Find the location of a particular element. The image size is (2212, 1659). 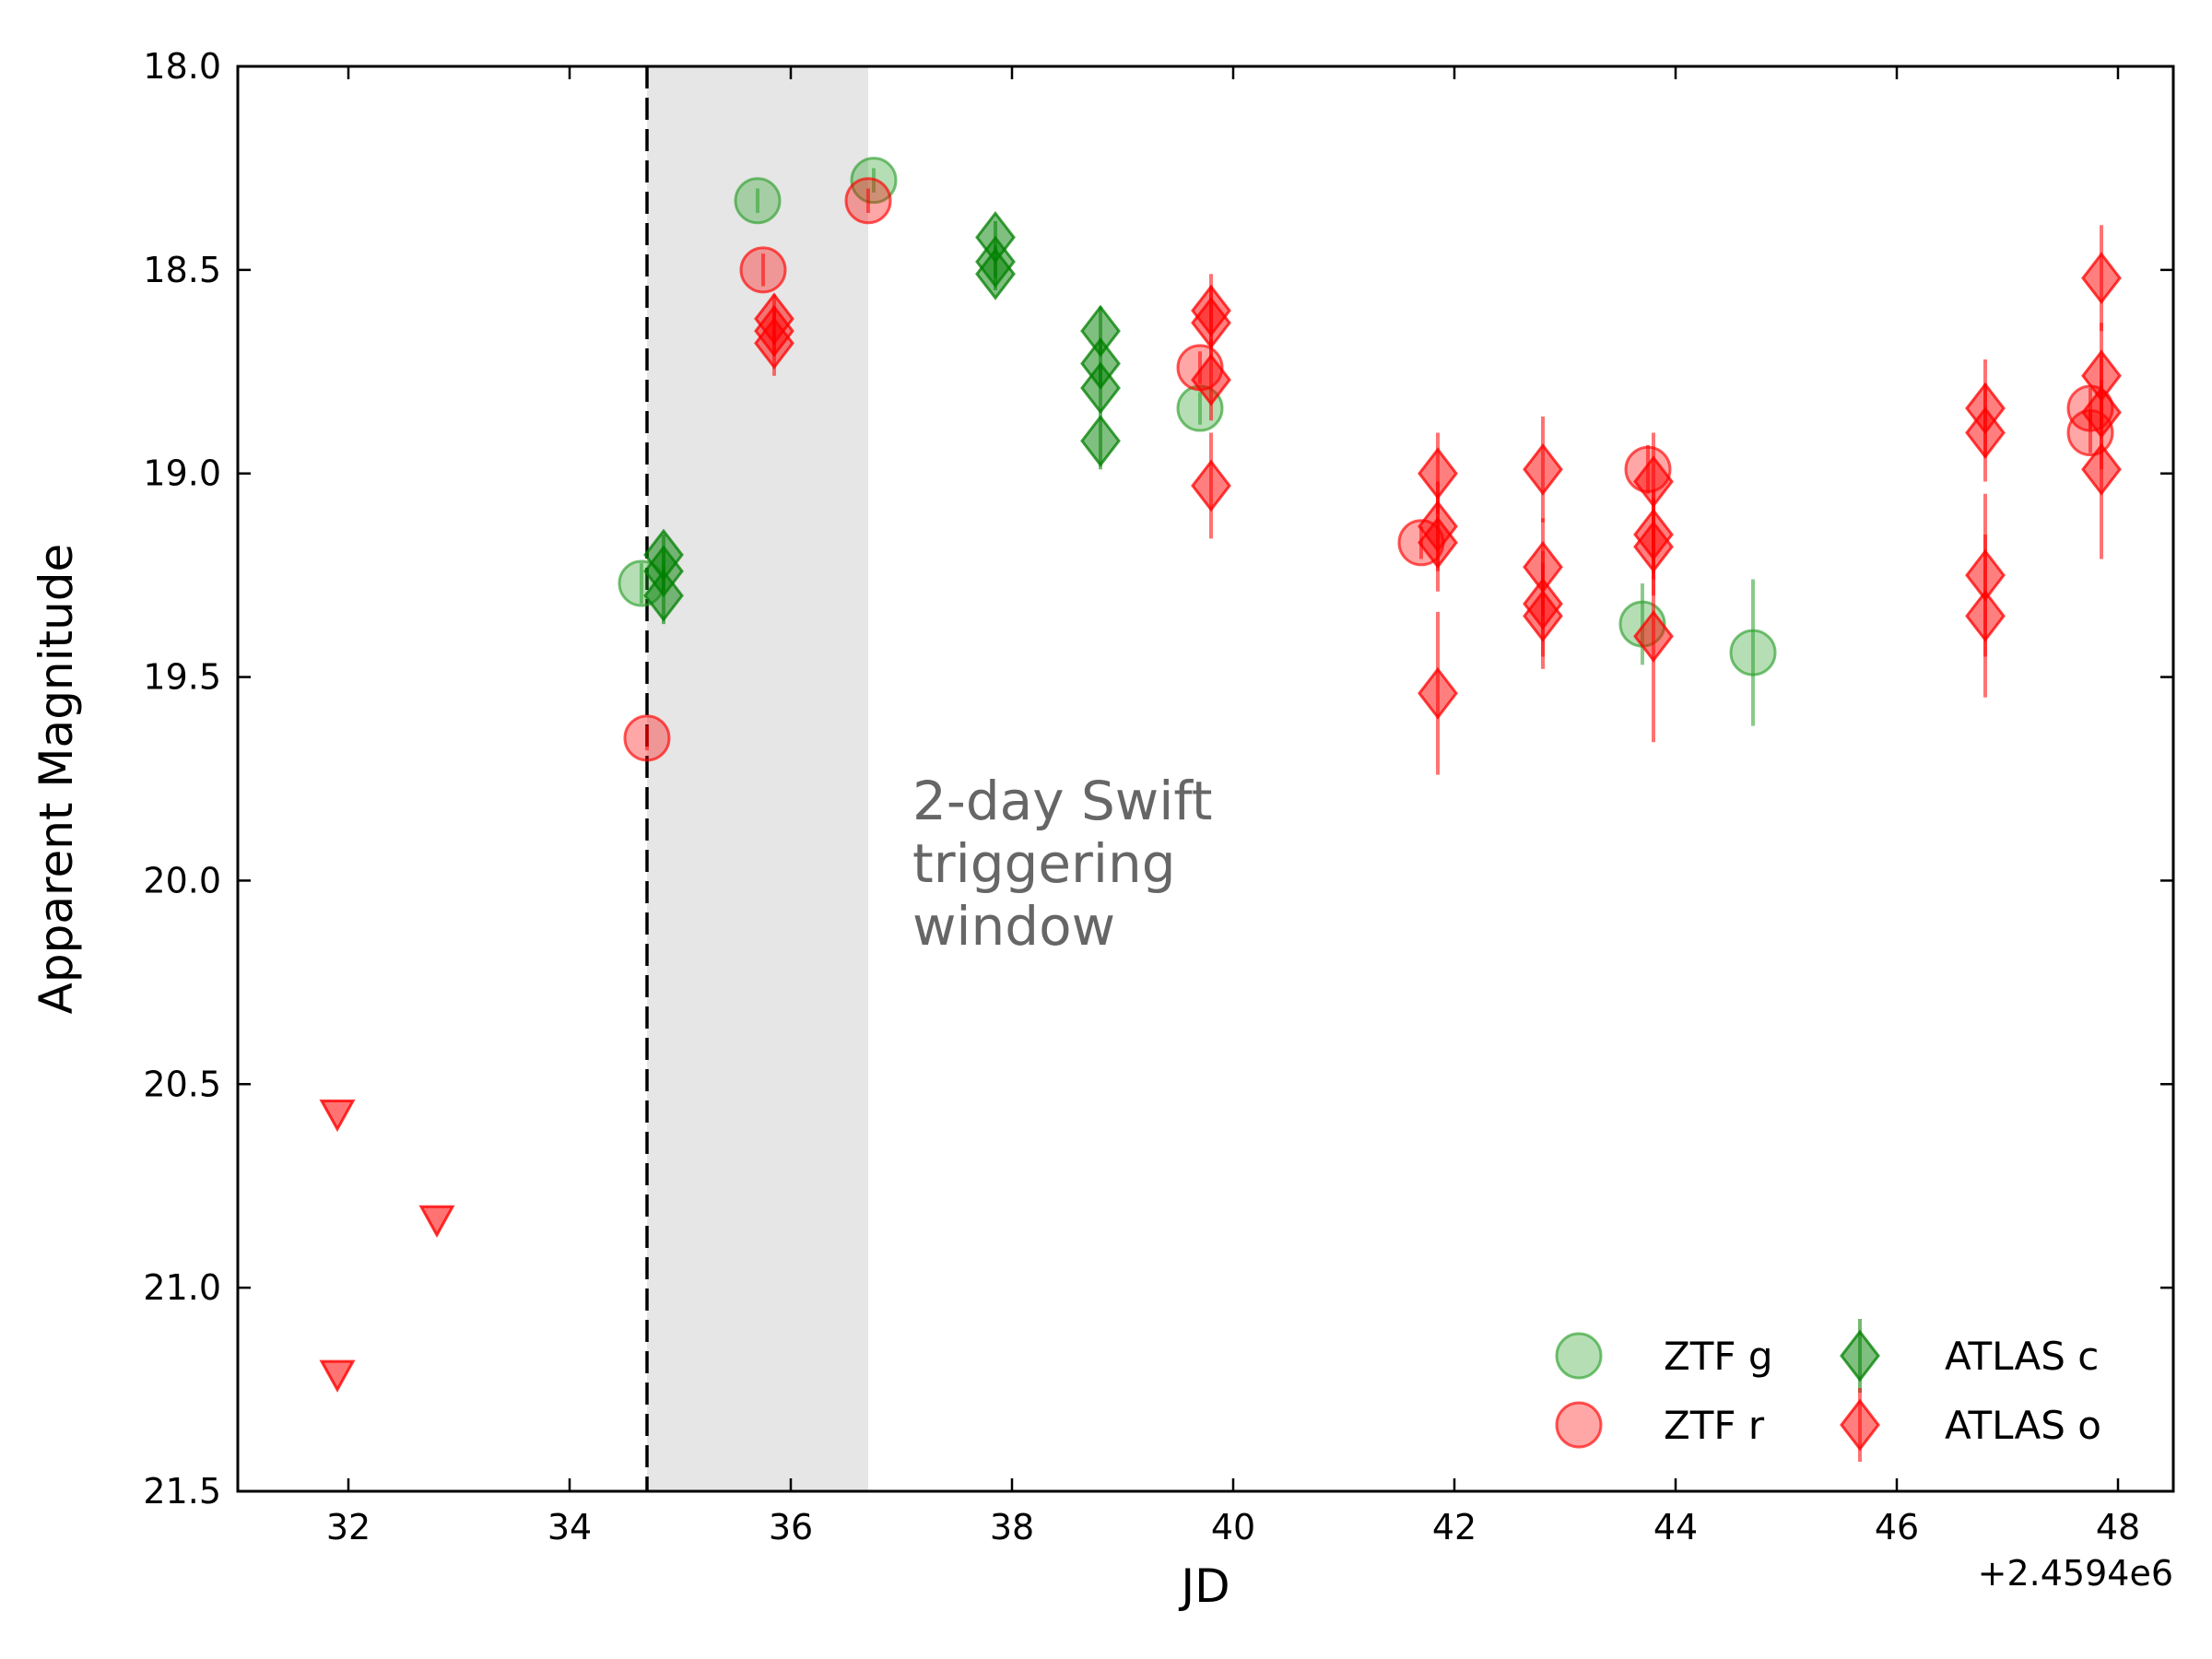

x-tick-label: 42 is located at coordinates (1454, 1527).